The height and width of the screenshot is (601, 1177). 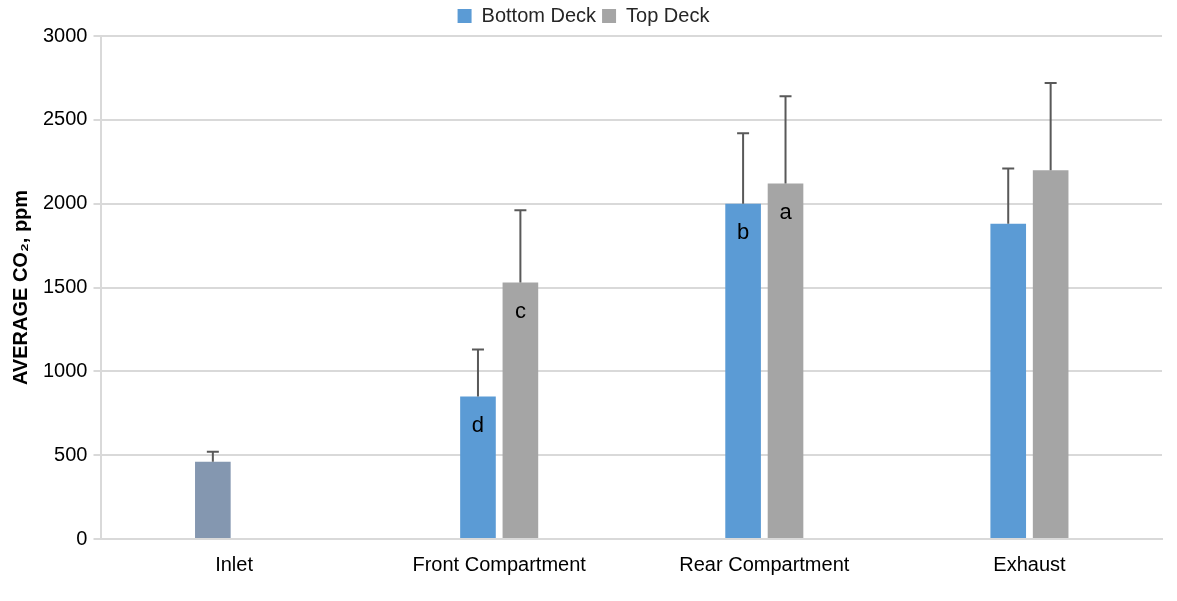 What do you see at coordinates (520, 310) in the screenshot?
I see `data-label: c` at bounding box center [520, 310].